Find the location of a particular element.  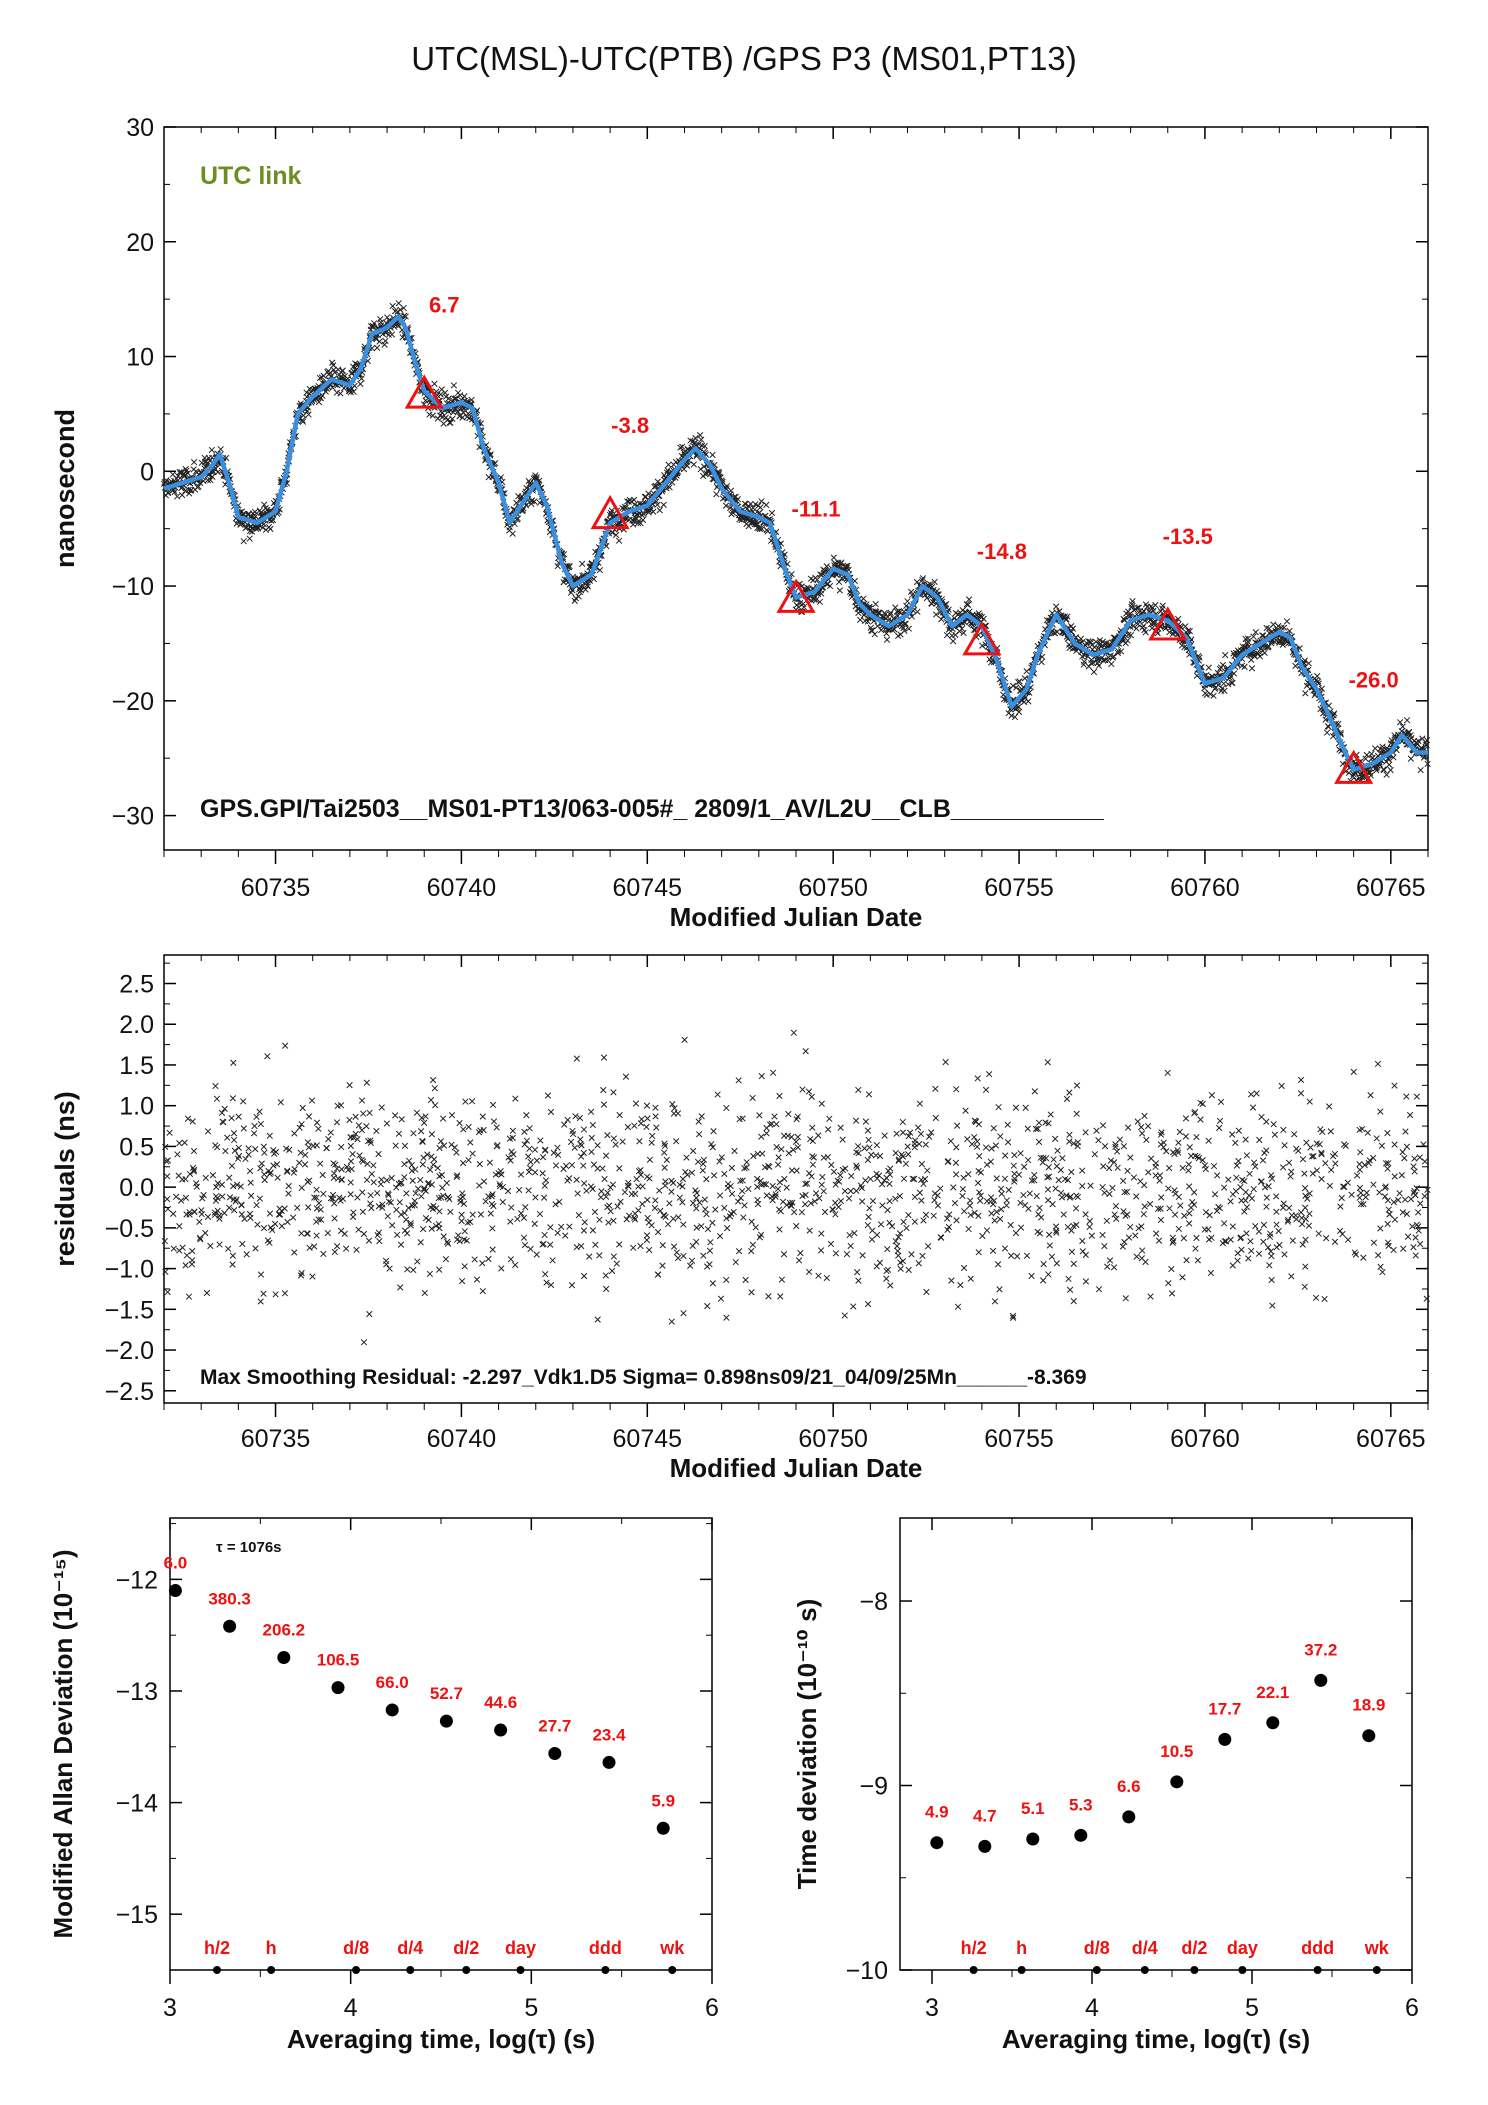

res-points is located at coordinates (796, 1187).